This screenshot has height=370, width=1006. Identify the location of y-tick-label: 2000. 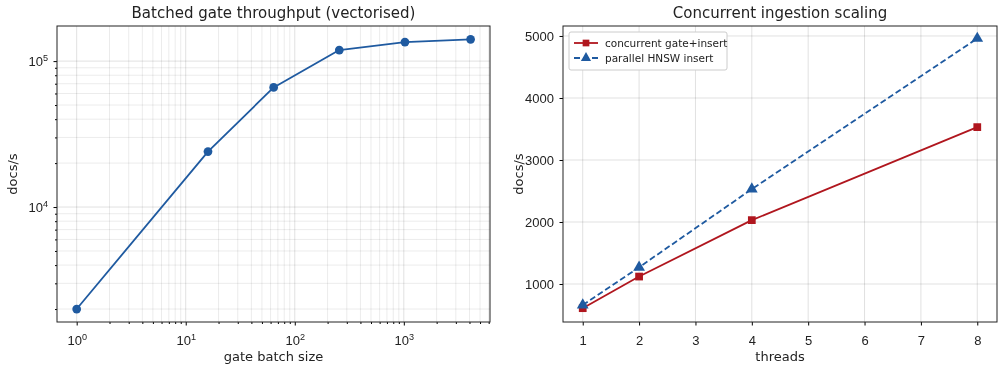
(539, 222).